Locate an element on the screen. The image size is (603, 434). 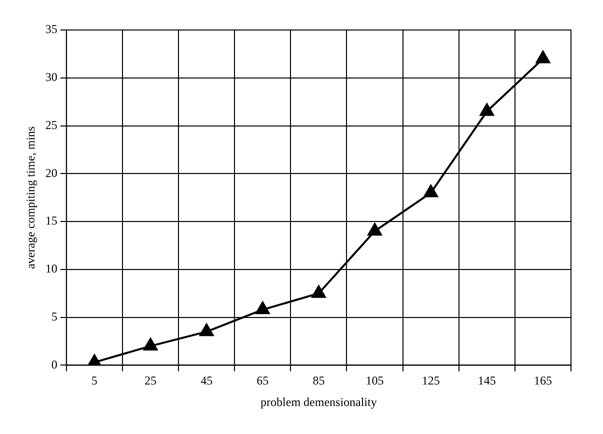
x-tick-label: 85 is located at coordinates (318, 381).